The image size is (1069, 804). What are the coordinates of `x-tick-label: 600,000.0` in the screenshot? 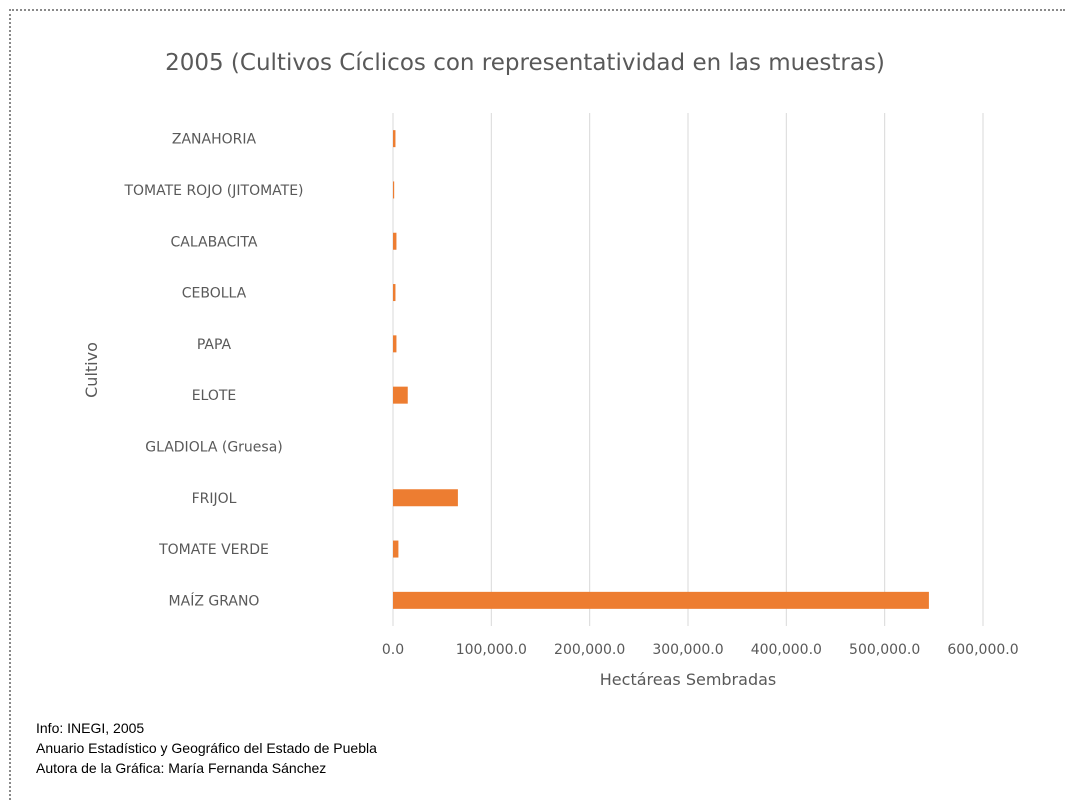 It's located at (982, 650).